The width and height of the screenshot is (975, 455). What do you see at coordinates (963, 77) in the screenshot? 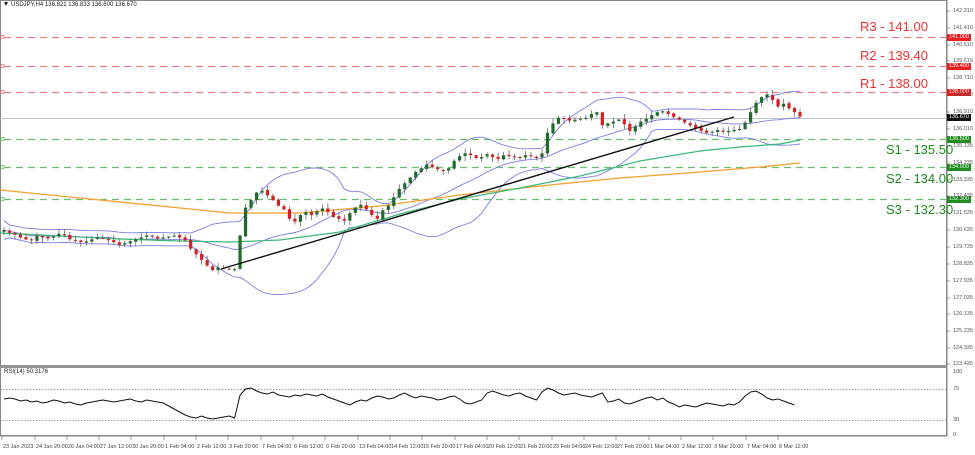
I see `price-tick-label: 138.710` at bounding box center [963, 77].